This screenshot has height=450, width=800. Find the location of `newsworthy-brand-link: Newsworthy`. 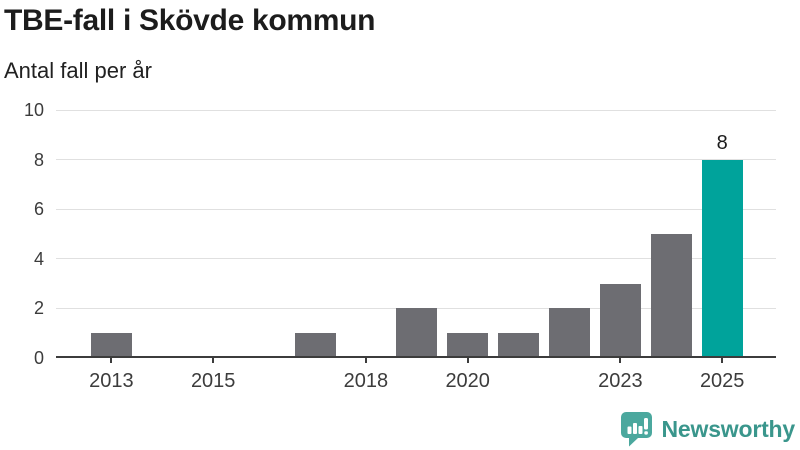

newsworthy-brand-link: Newsworthy is located at coordinates (707, 429).